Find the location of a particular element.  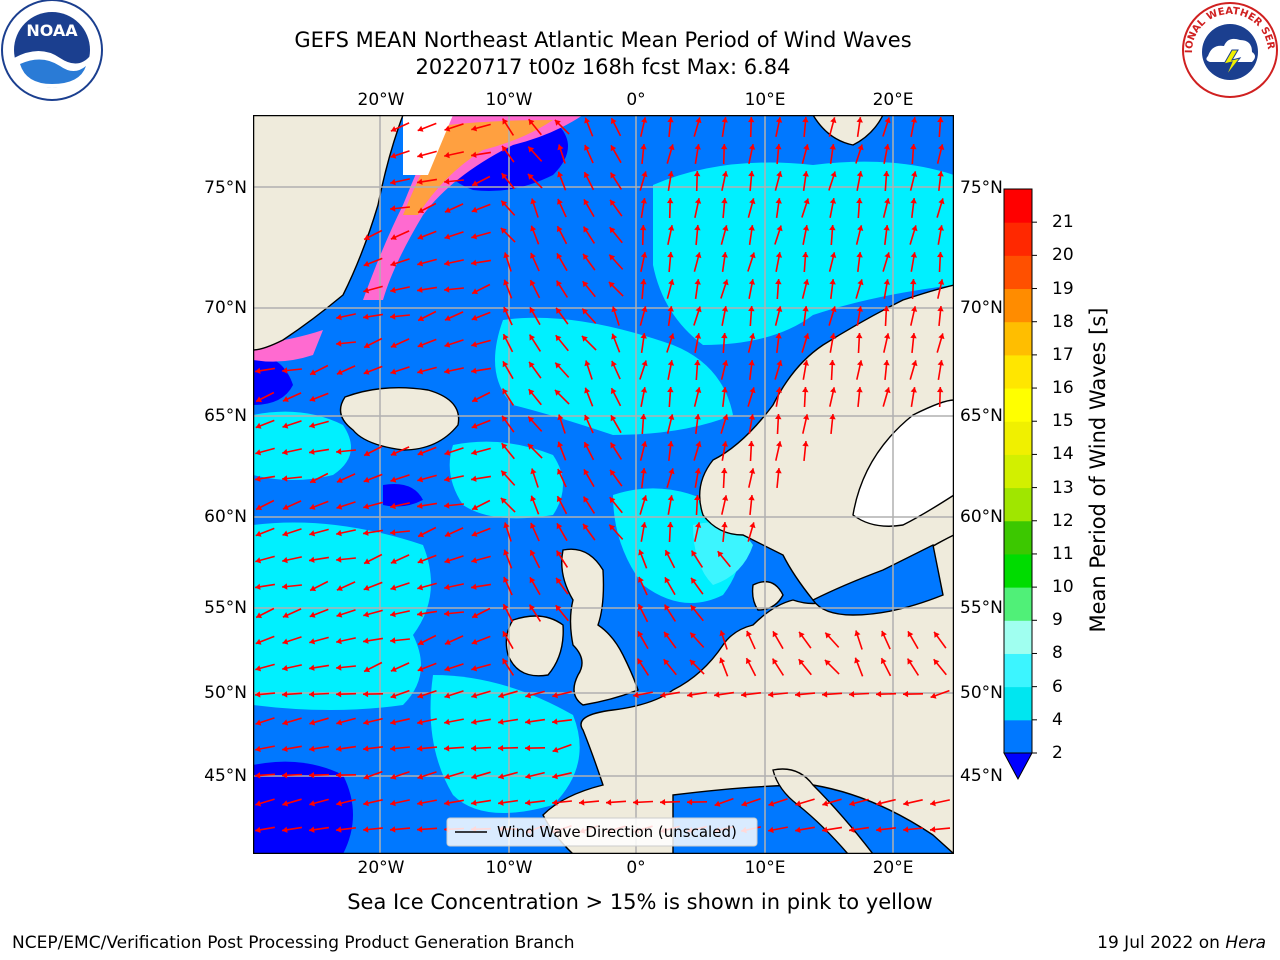

lat-tick-left-50n: 50°N is located at coordinates (225, 693).